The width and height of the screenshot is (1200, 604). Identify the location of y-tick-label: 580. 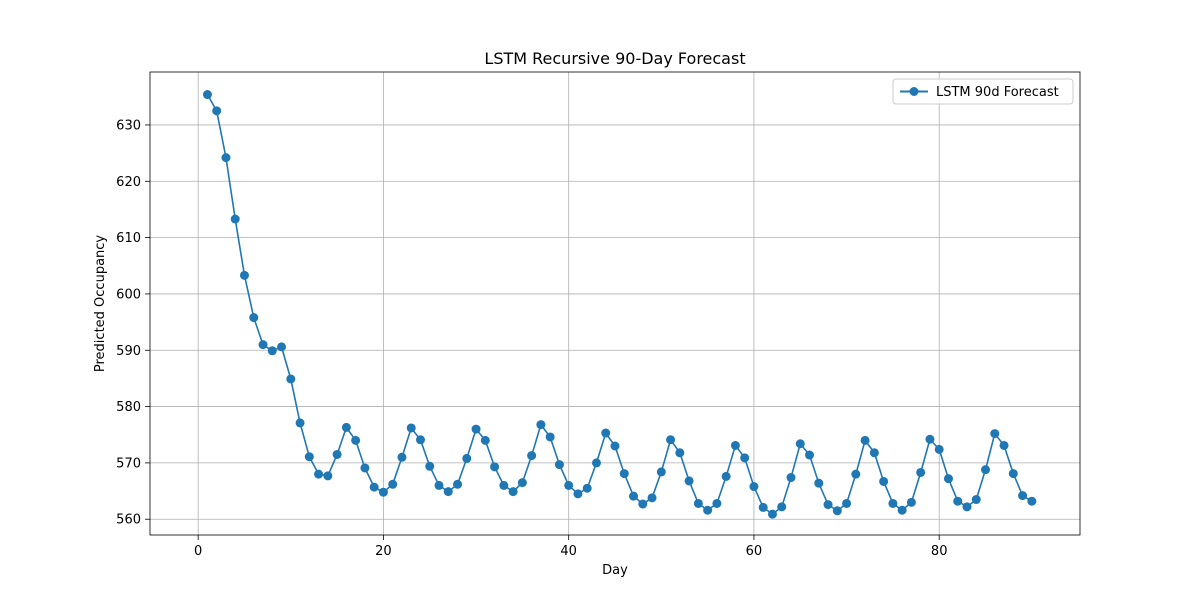
(128, 407).